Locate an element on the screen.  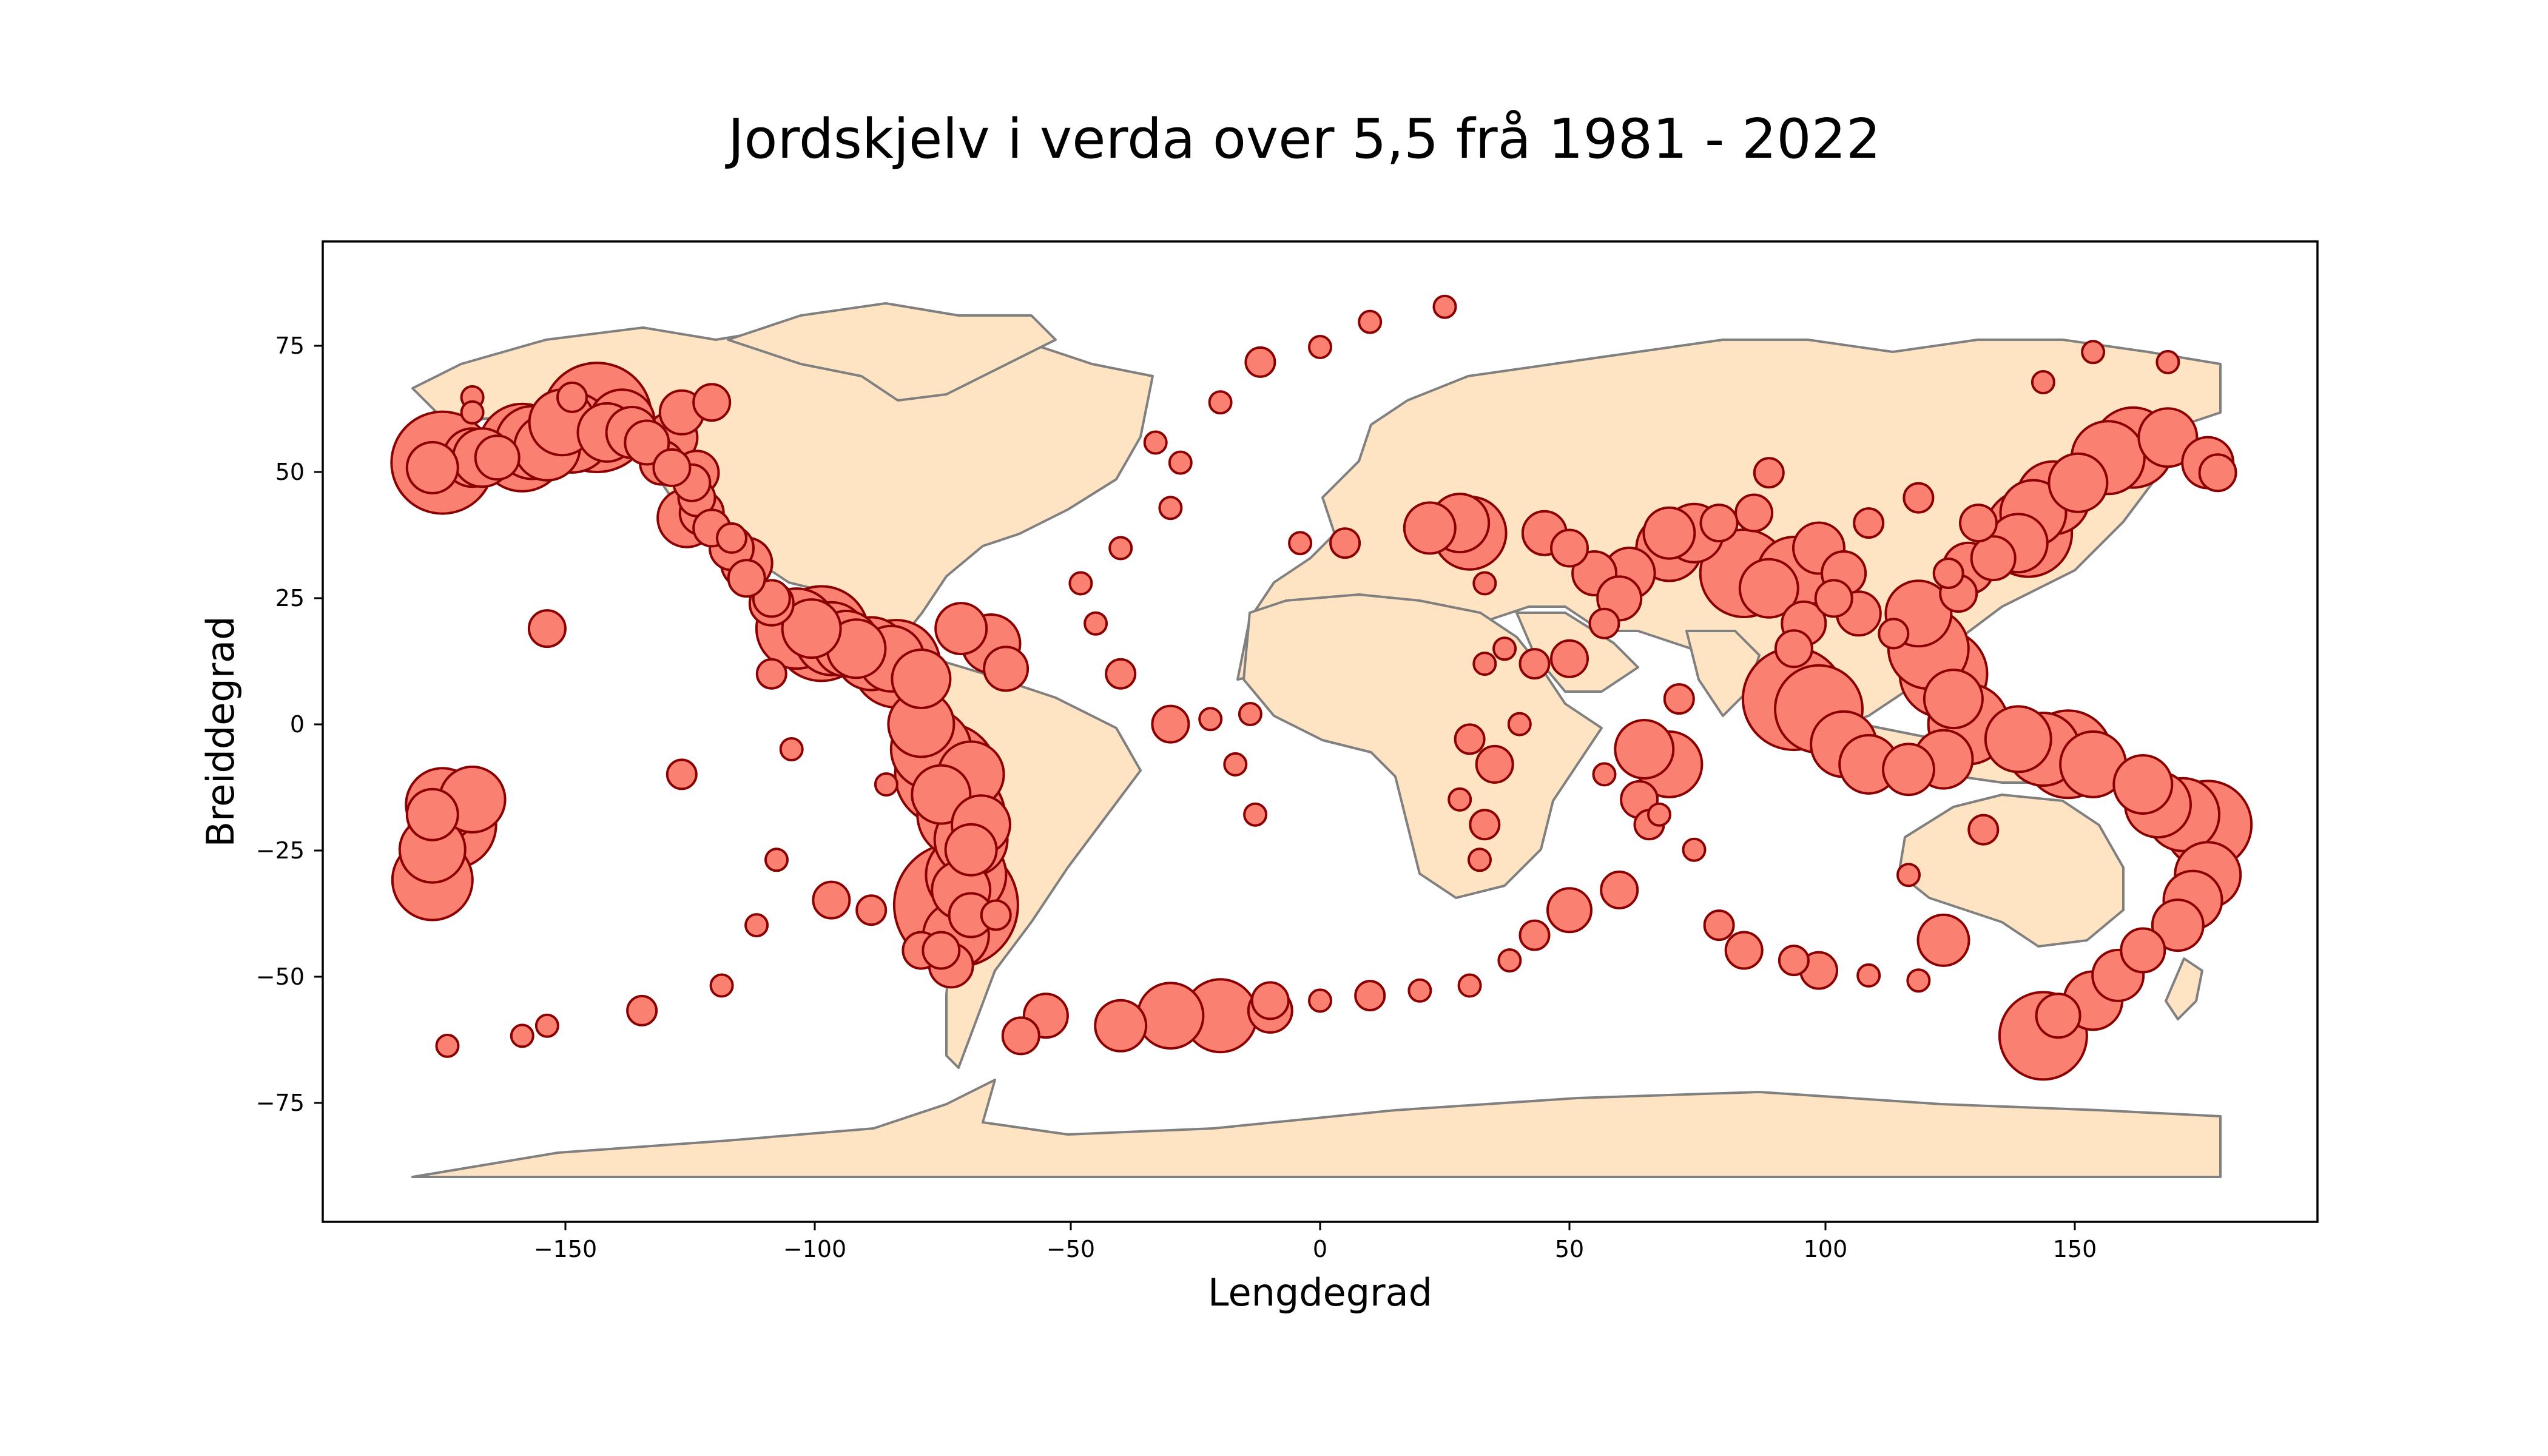
x-tick-label: −150 is located at coordinates (565, 1249).